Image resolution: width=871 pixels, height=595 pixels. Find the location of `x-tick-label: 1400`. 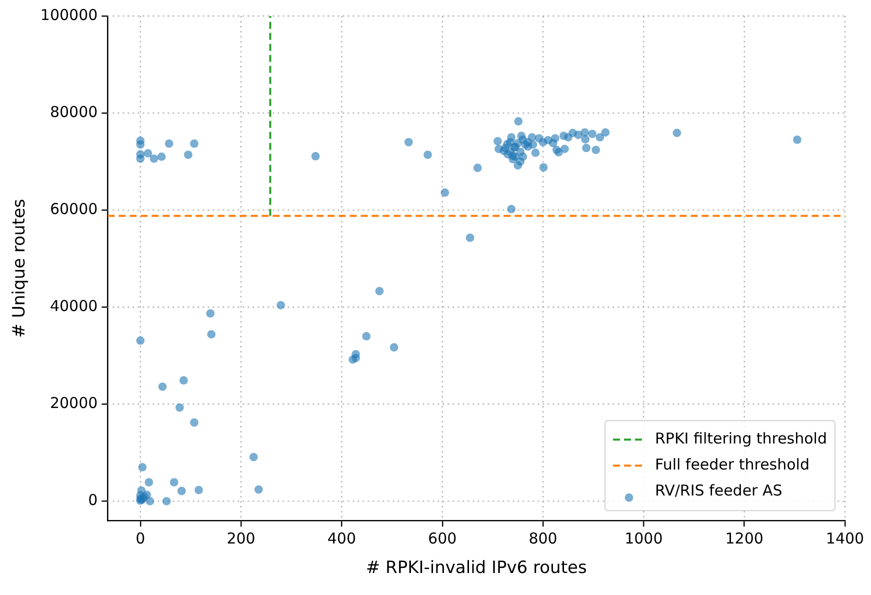

x-tick-label: 1400 is located at coordinates (845, 538).